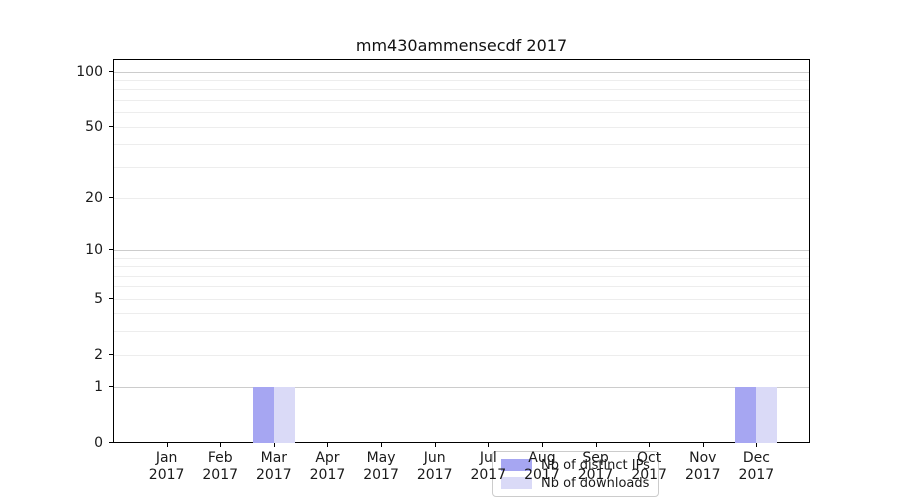 The width and height of the screenshot is (900, 500). Describe the element at coordinates (756, 458) in the screenshot. I see `x-tick-month: Dec` at that location.